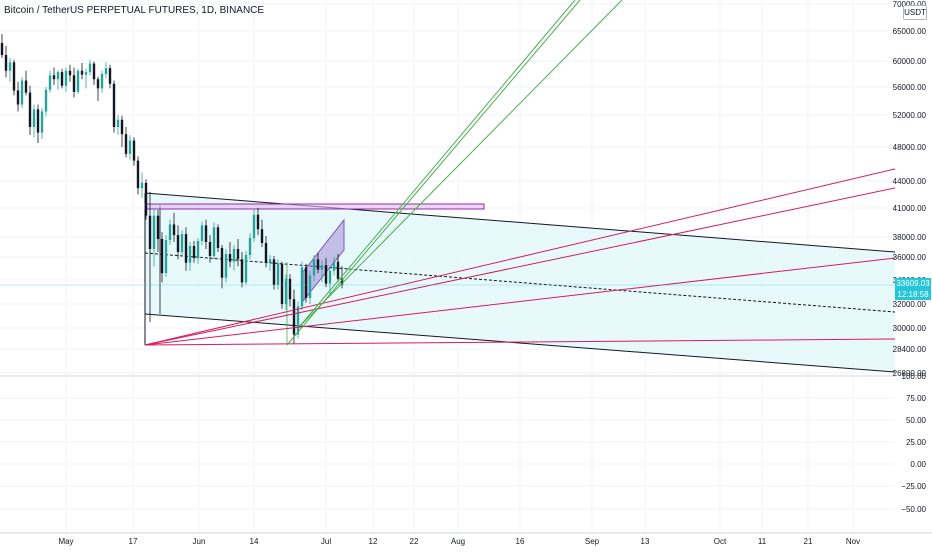 The width and height of the screenshot is (932, 555). What do you see at coordinates (520, 301) in the screenshot?
I see `red-fan-line` at bounding box center [520, 301].